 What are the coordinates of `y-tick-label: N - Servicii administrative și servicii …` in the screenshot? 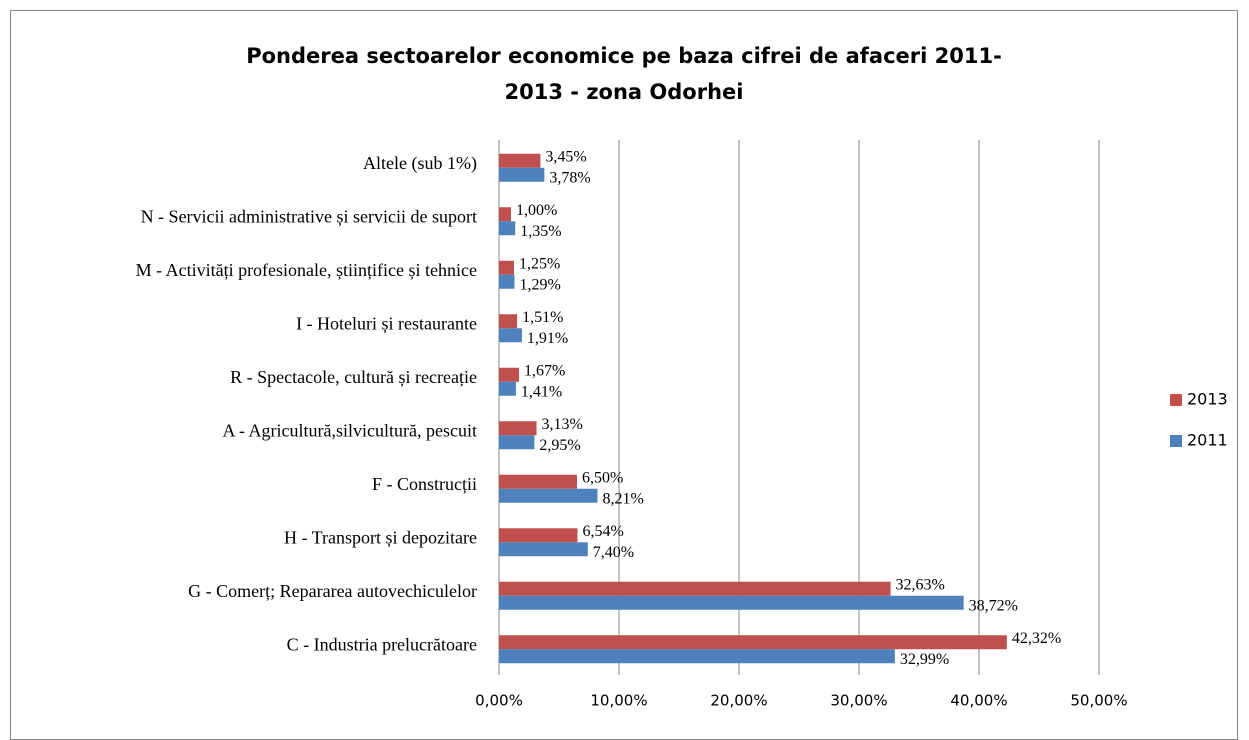 It's located at (309, 216).